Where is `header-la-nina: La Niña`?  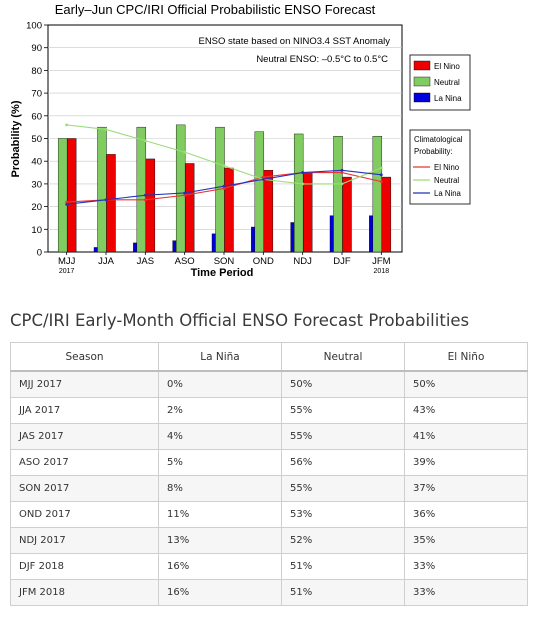
header-la-nina: La Niña is located at coordinates (220, 357).